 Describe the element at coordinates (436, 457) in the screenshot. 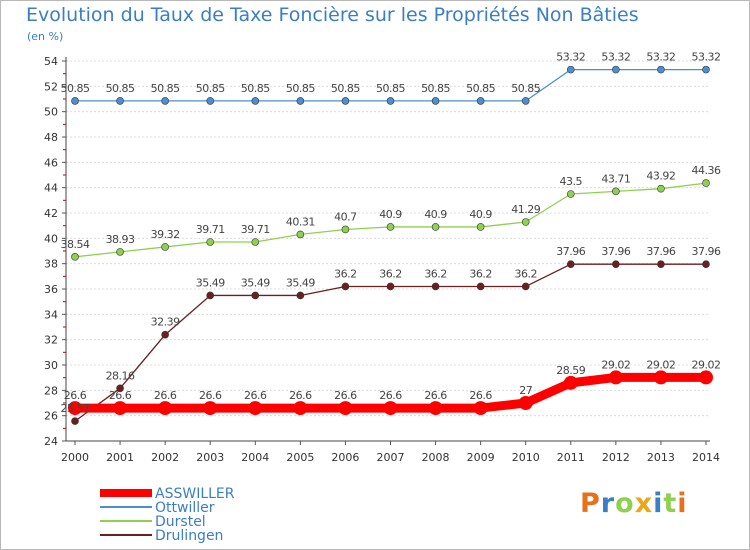

I see `x-tick-label: 2008` at that location.